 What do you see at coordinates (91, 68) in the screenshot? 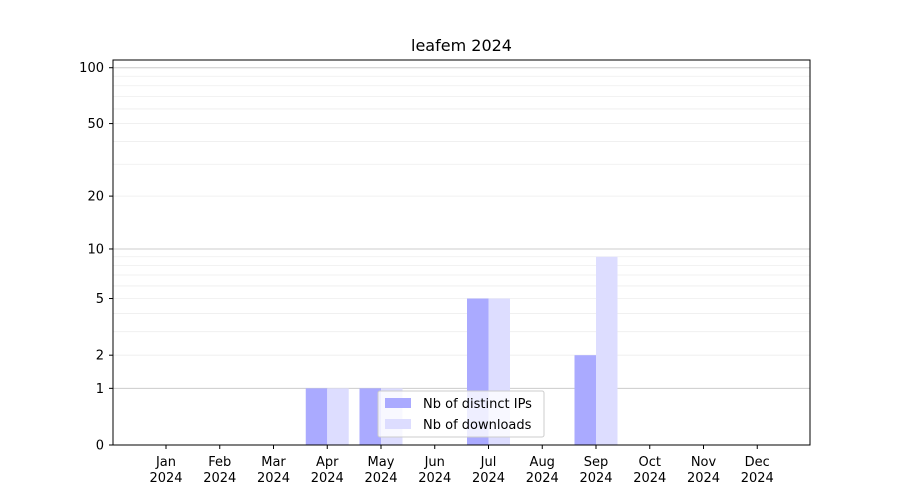
I see `y-tick-label: 100` at bounding box center [91, 68].